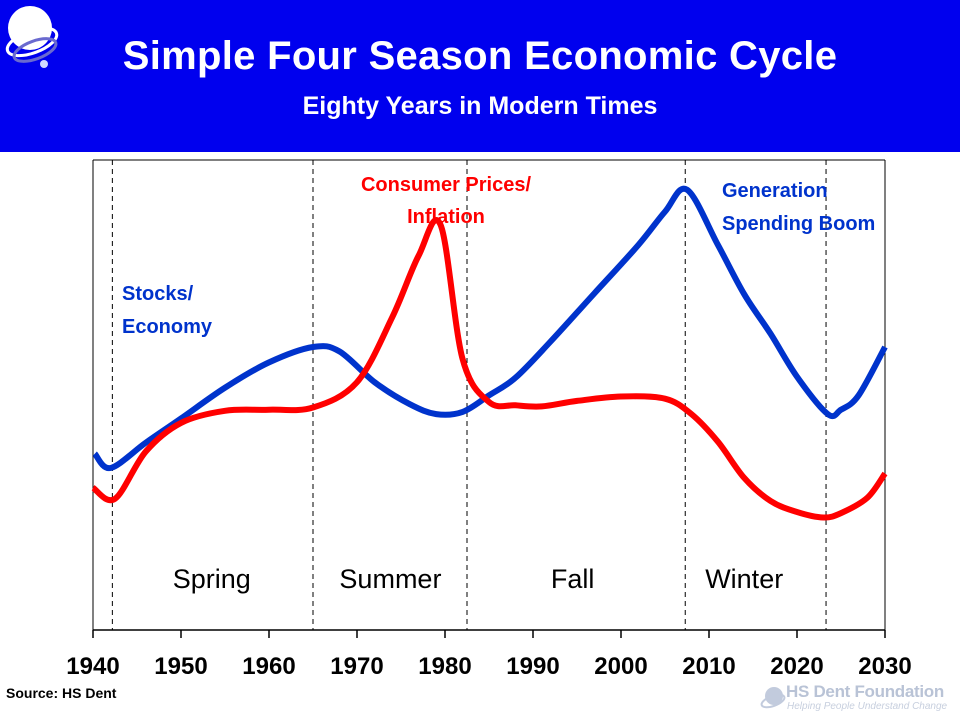 This screenshot has height=720, width=960. What do you see at coordinates (744, 579) in the screenshot?
I see `season-label: Winter` at bounding box center [744, 579].